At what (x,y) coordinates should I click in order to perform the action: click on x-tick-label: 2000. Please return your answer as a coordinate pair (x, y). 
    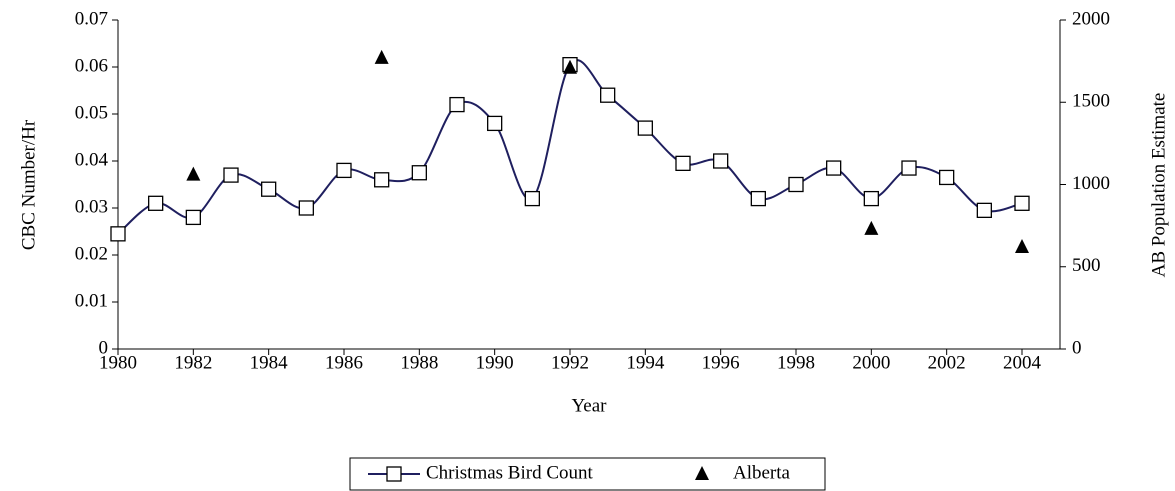
    Looking at the image, I should click on (871, 362).